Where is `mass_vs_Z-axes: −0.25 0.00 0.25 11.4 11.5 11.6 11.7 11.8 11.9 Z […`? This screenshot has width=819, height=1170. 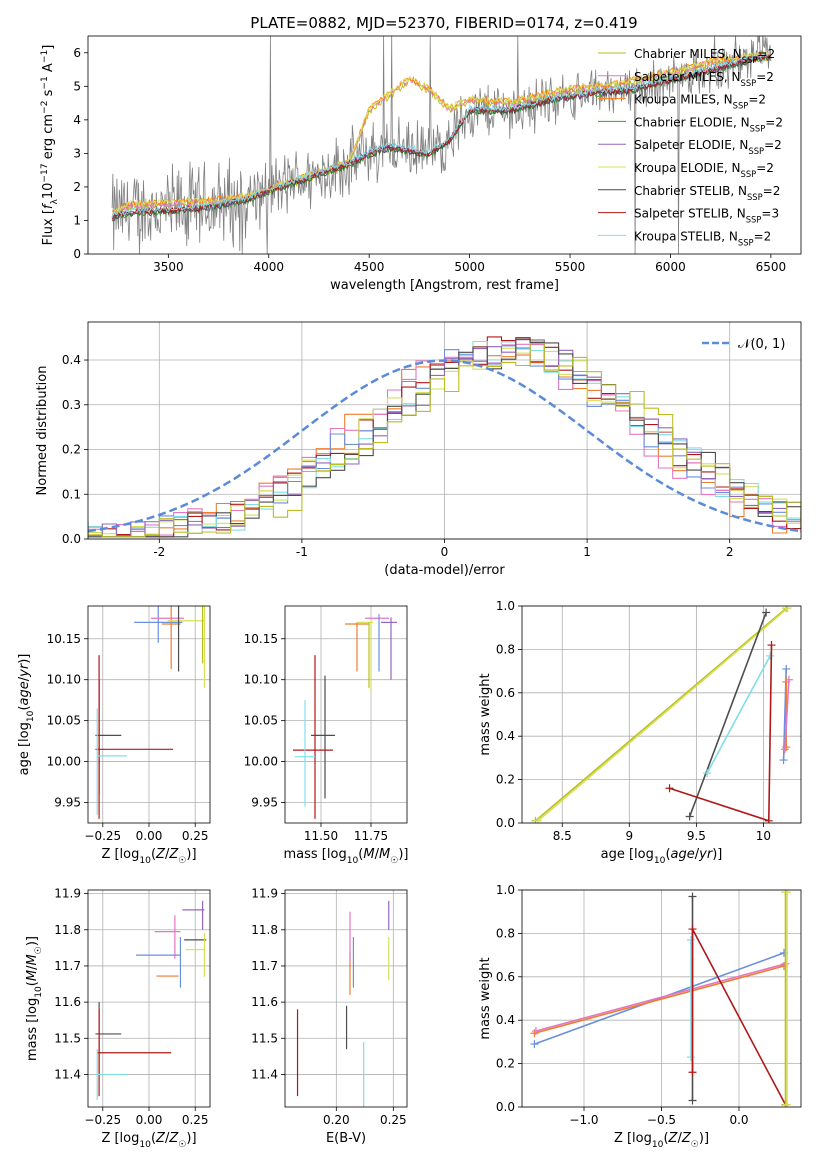
mass_vs_Z-axes: −0.25 0.00 0.25 11.4 11.5 11.6 11.7 11.8 11.9 Z [… is located at coordinates (118, 1018).